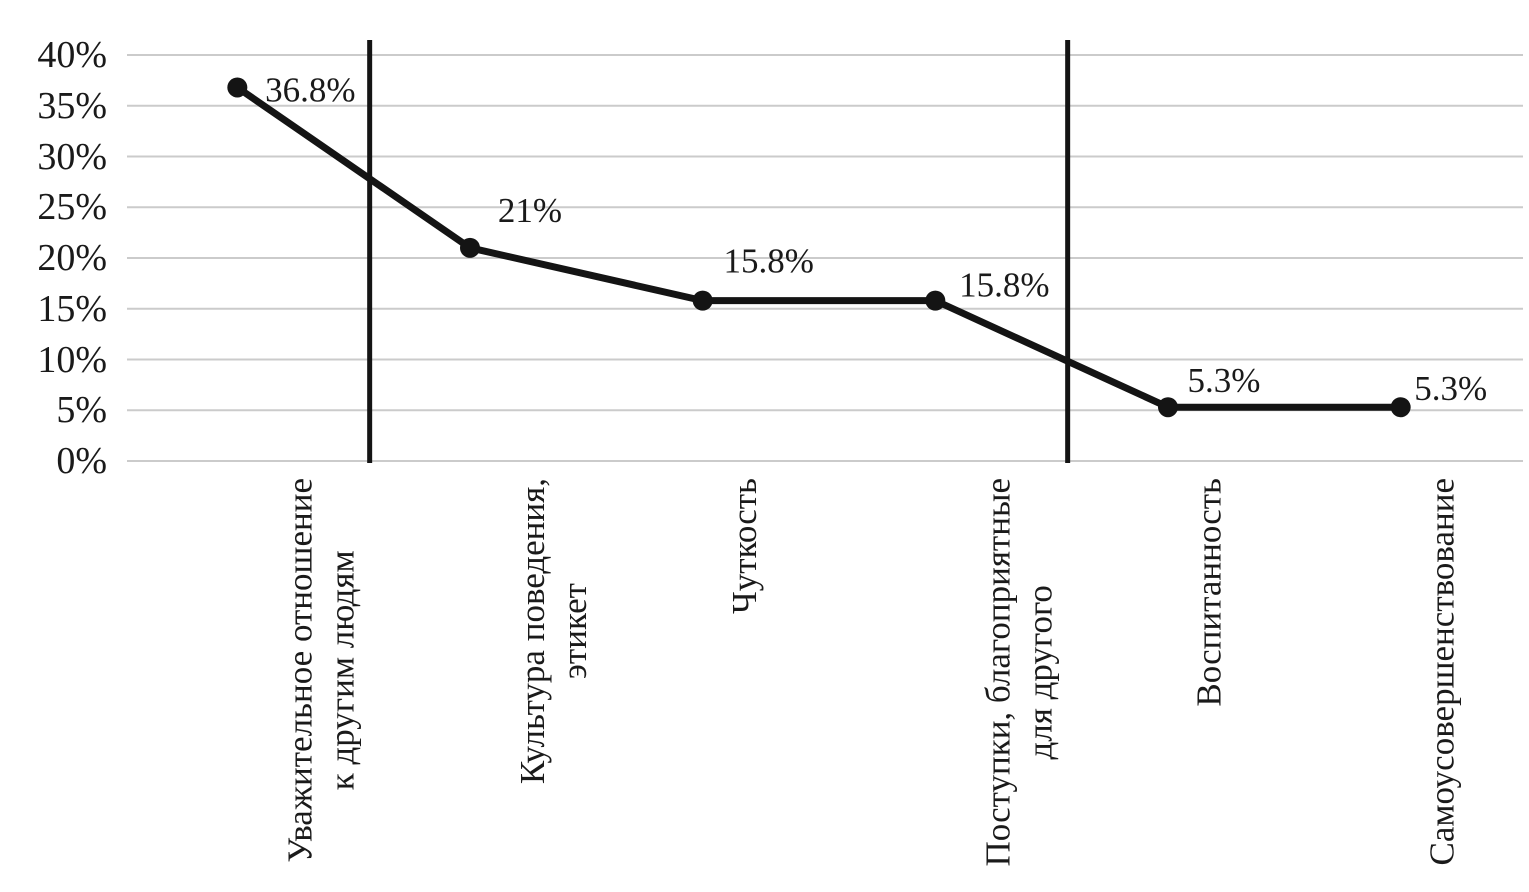  I want to click on y-axis-tick-label: 20%, so click(72, 258).